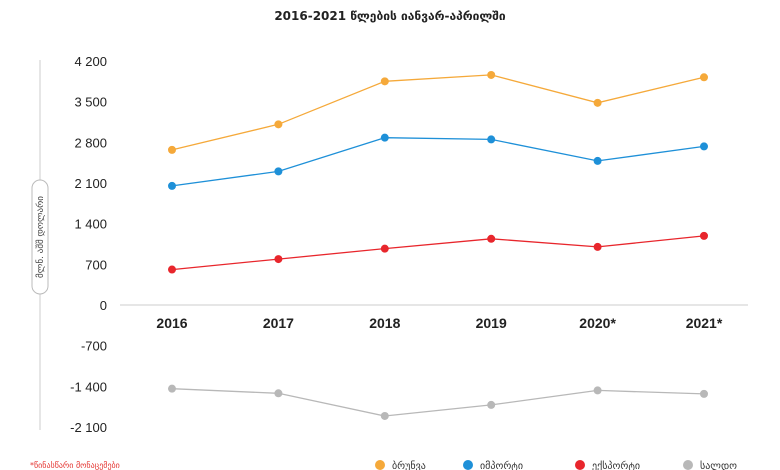 This screenshot has width=780, height=470. Describe the element at coordinates (88, 427) in the screenshot. I see `y-tick-label: -2 100` at that location.